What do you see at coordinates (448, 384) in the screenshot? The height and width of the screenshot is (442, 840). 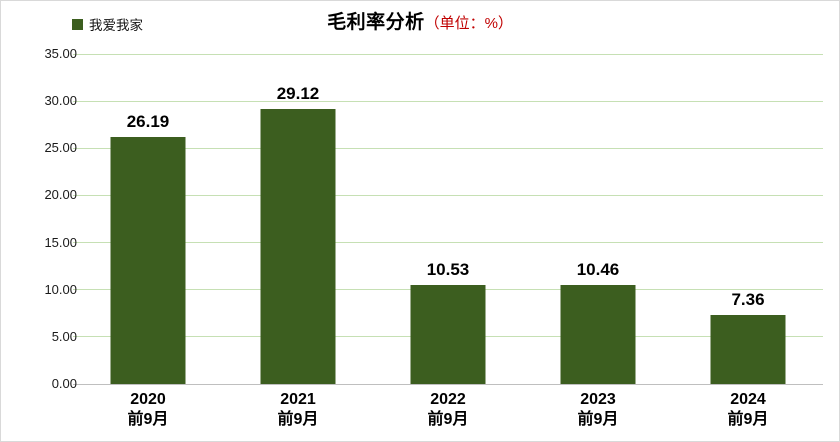 I see `x-axis-line` at bounding box center [448, 384].